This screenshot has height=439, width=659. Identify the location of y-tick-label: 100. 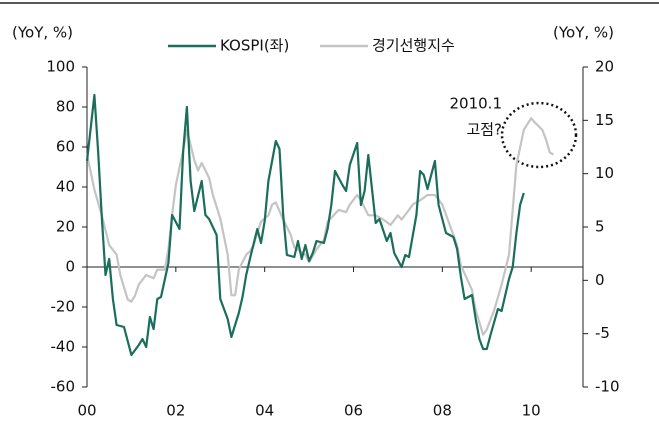
(60, 67).